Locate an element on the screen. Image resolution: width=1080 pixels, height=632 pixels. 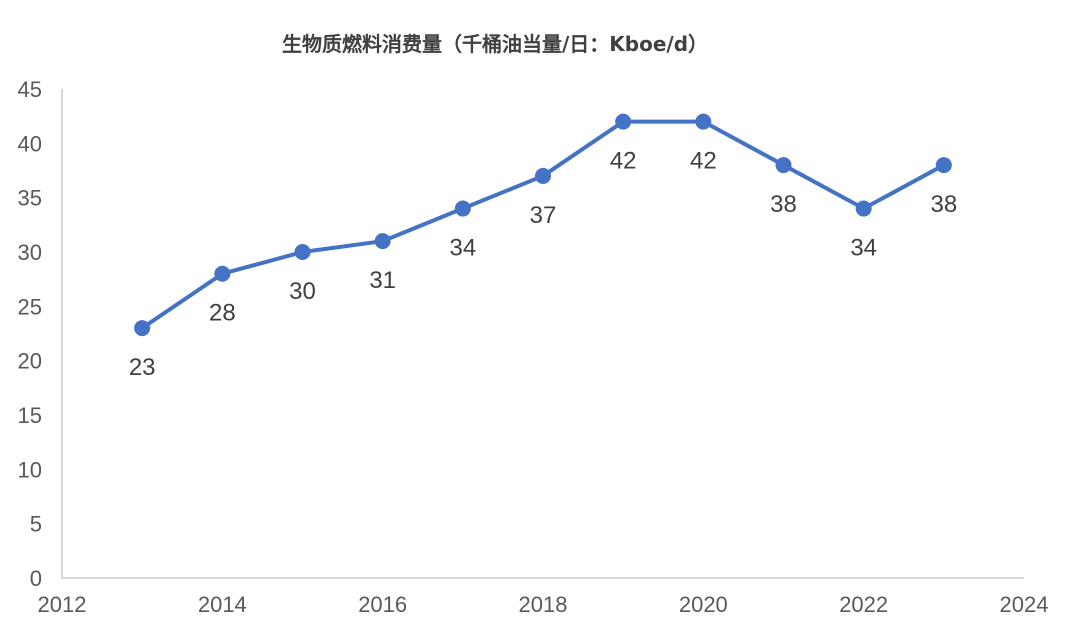
data-label: 23 is located at coordinates (142, 367).